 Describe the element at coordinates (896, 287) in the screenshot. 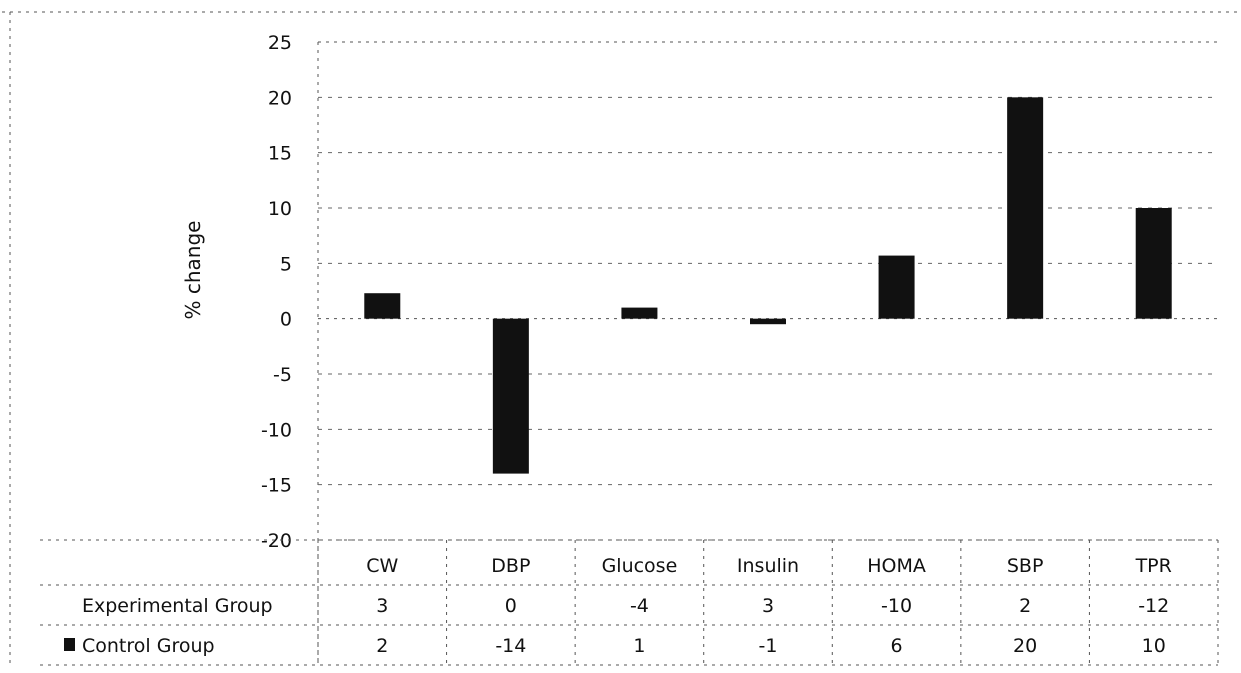

I see `bar-homa` at that location.